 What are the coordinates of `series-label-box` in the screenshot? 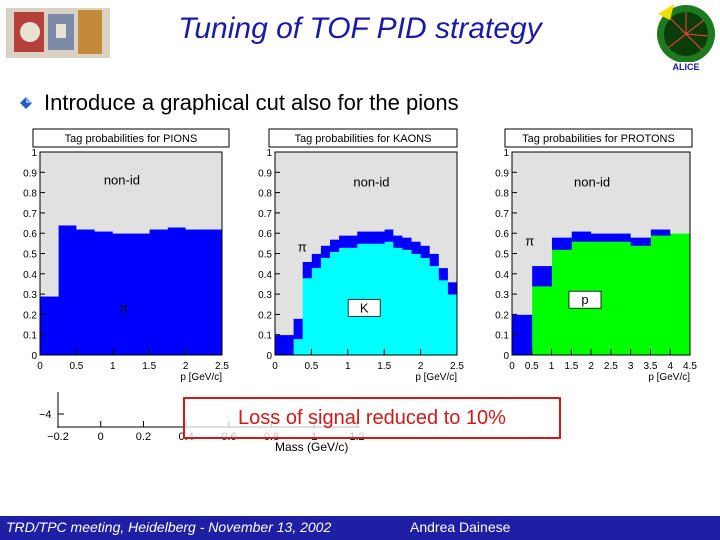 It's located at (585, 299).